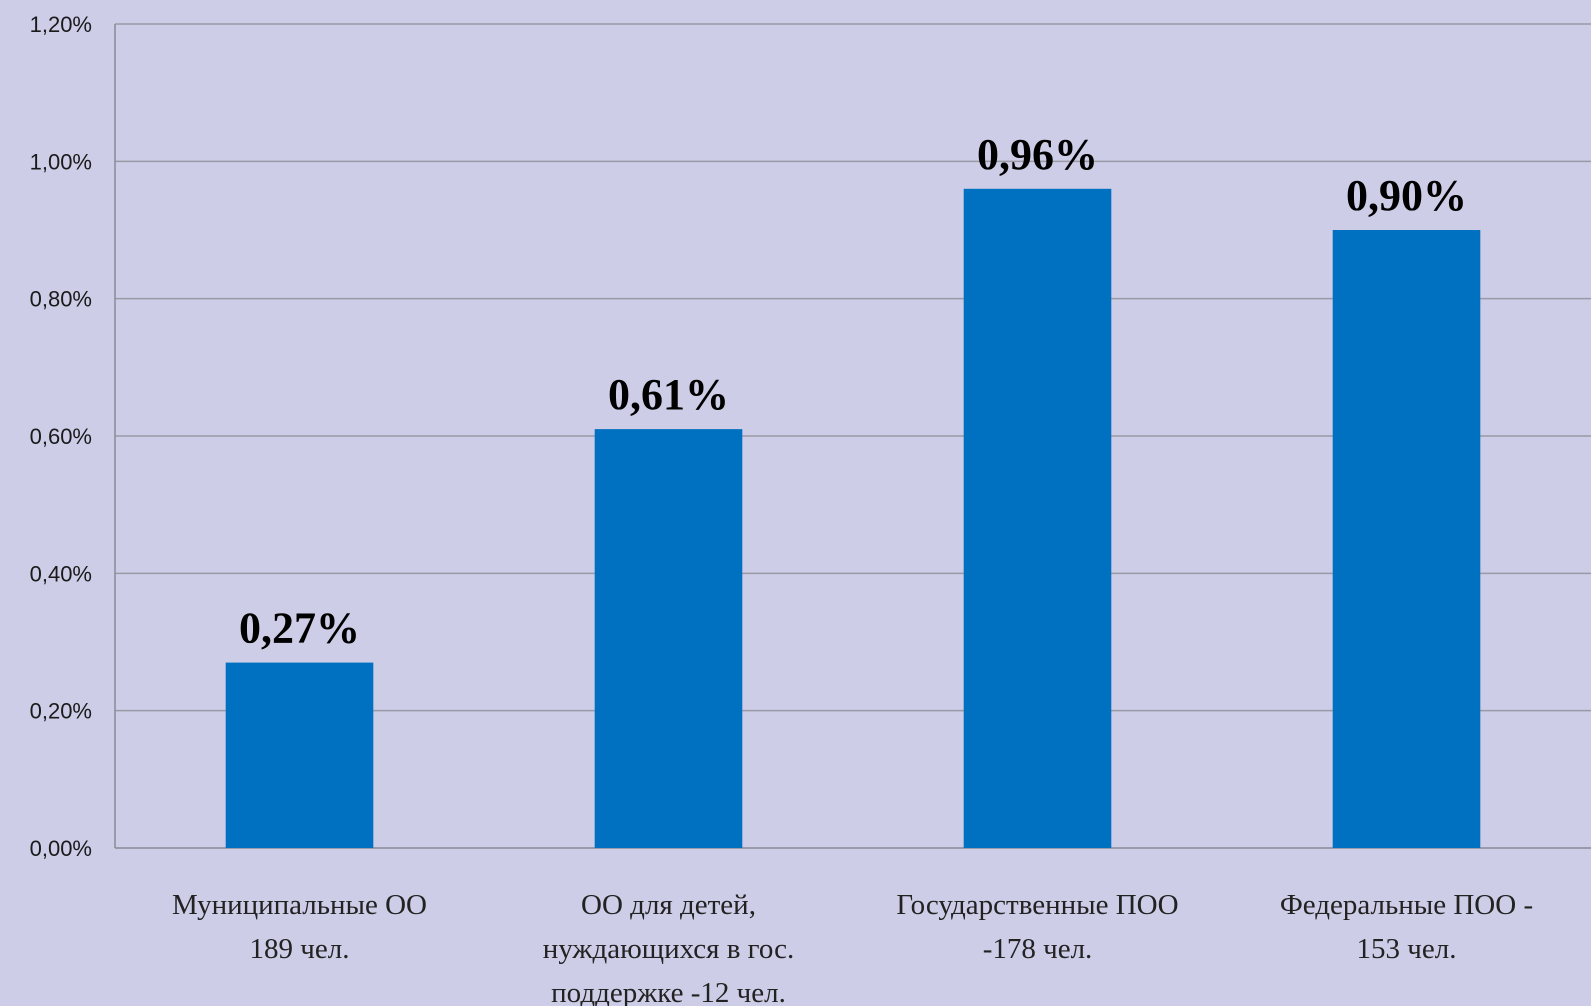  What do you see at coordinates (668, 991) in the screenshot?
I see `category-label: поддержке -12 чел.` at bounding box center [668, 991].